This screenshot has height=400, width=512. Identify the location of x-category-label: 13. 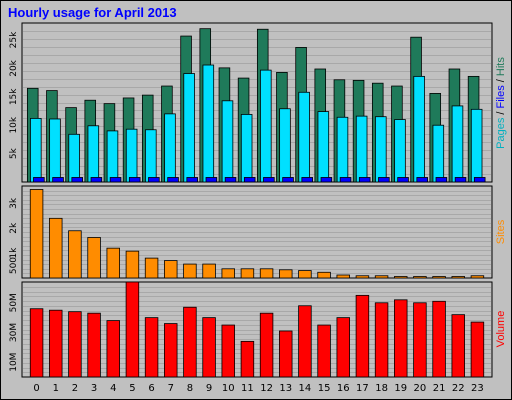
(285, 388).